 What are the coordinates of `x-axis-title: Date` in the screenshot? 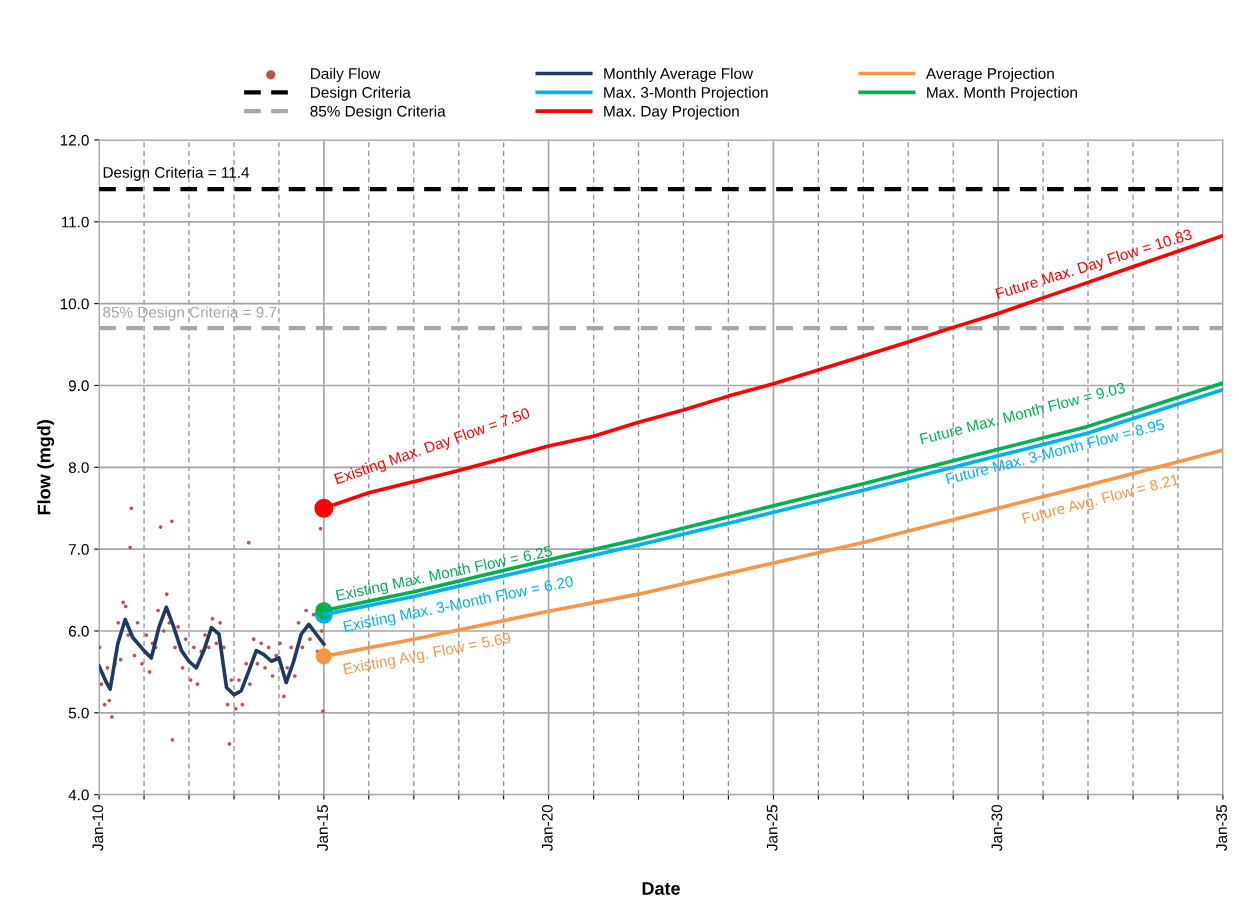 It's located at (661, 888).